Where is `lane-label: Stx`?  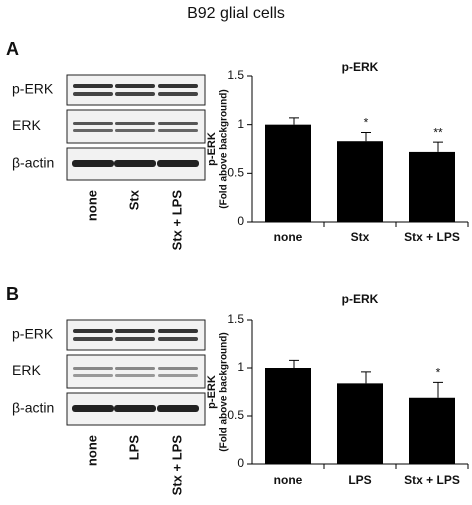 lane-label: Stx is located at coordinates (133, 199).